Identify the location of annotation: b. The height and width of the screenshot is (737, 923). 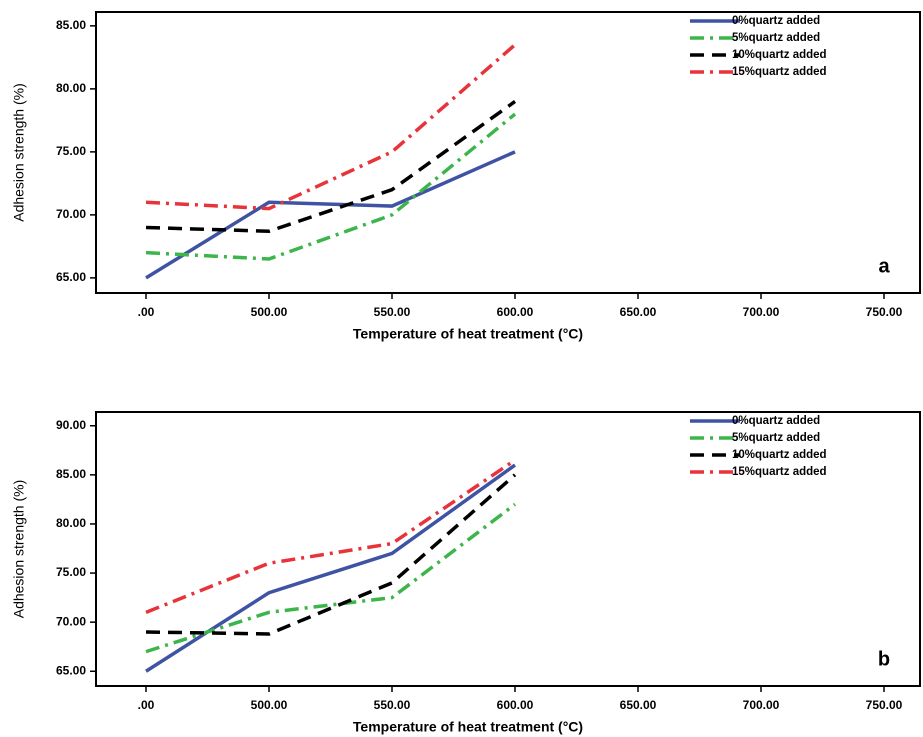
(884, 659).